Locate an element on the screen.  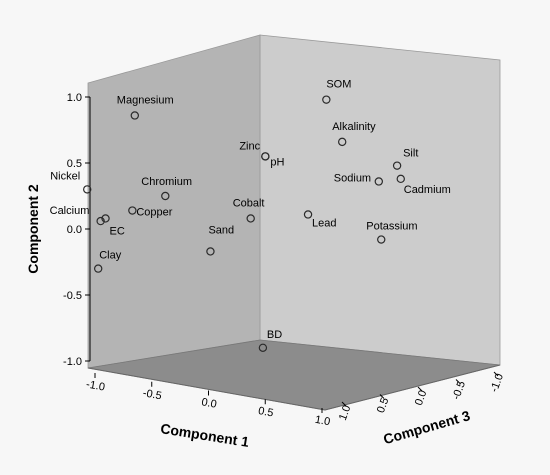
point-label-lead: Lead is located at coordinates (324, 223).